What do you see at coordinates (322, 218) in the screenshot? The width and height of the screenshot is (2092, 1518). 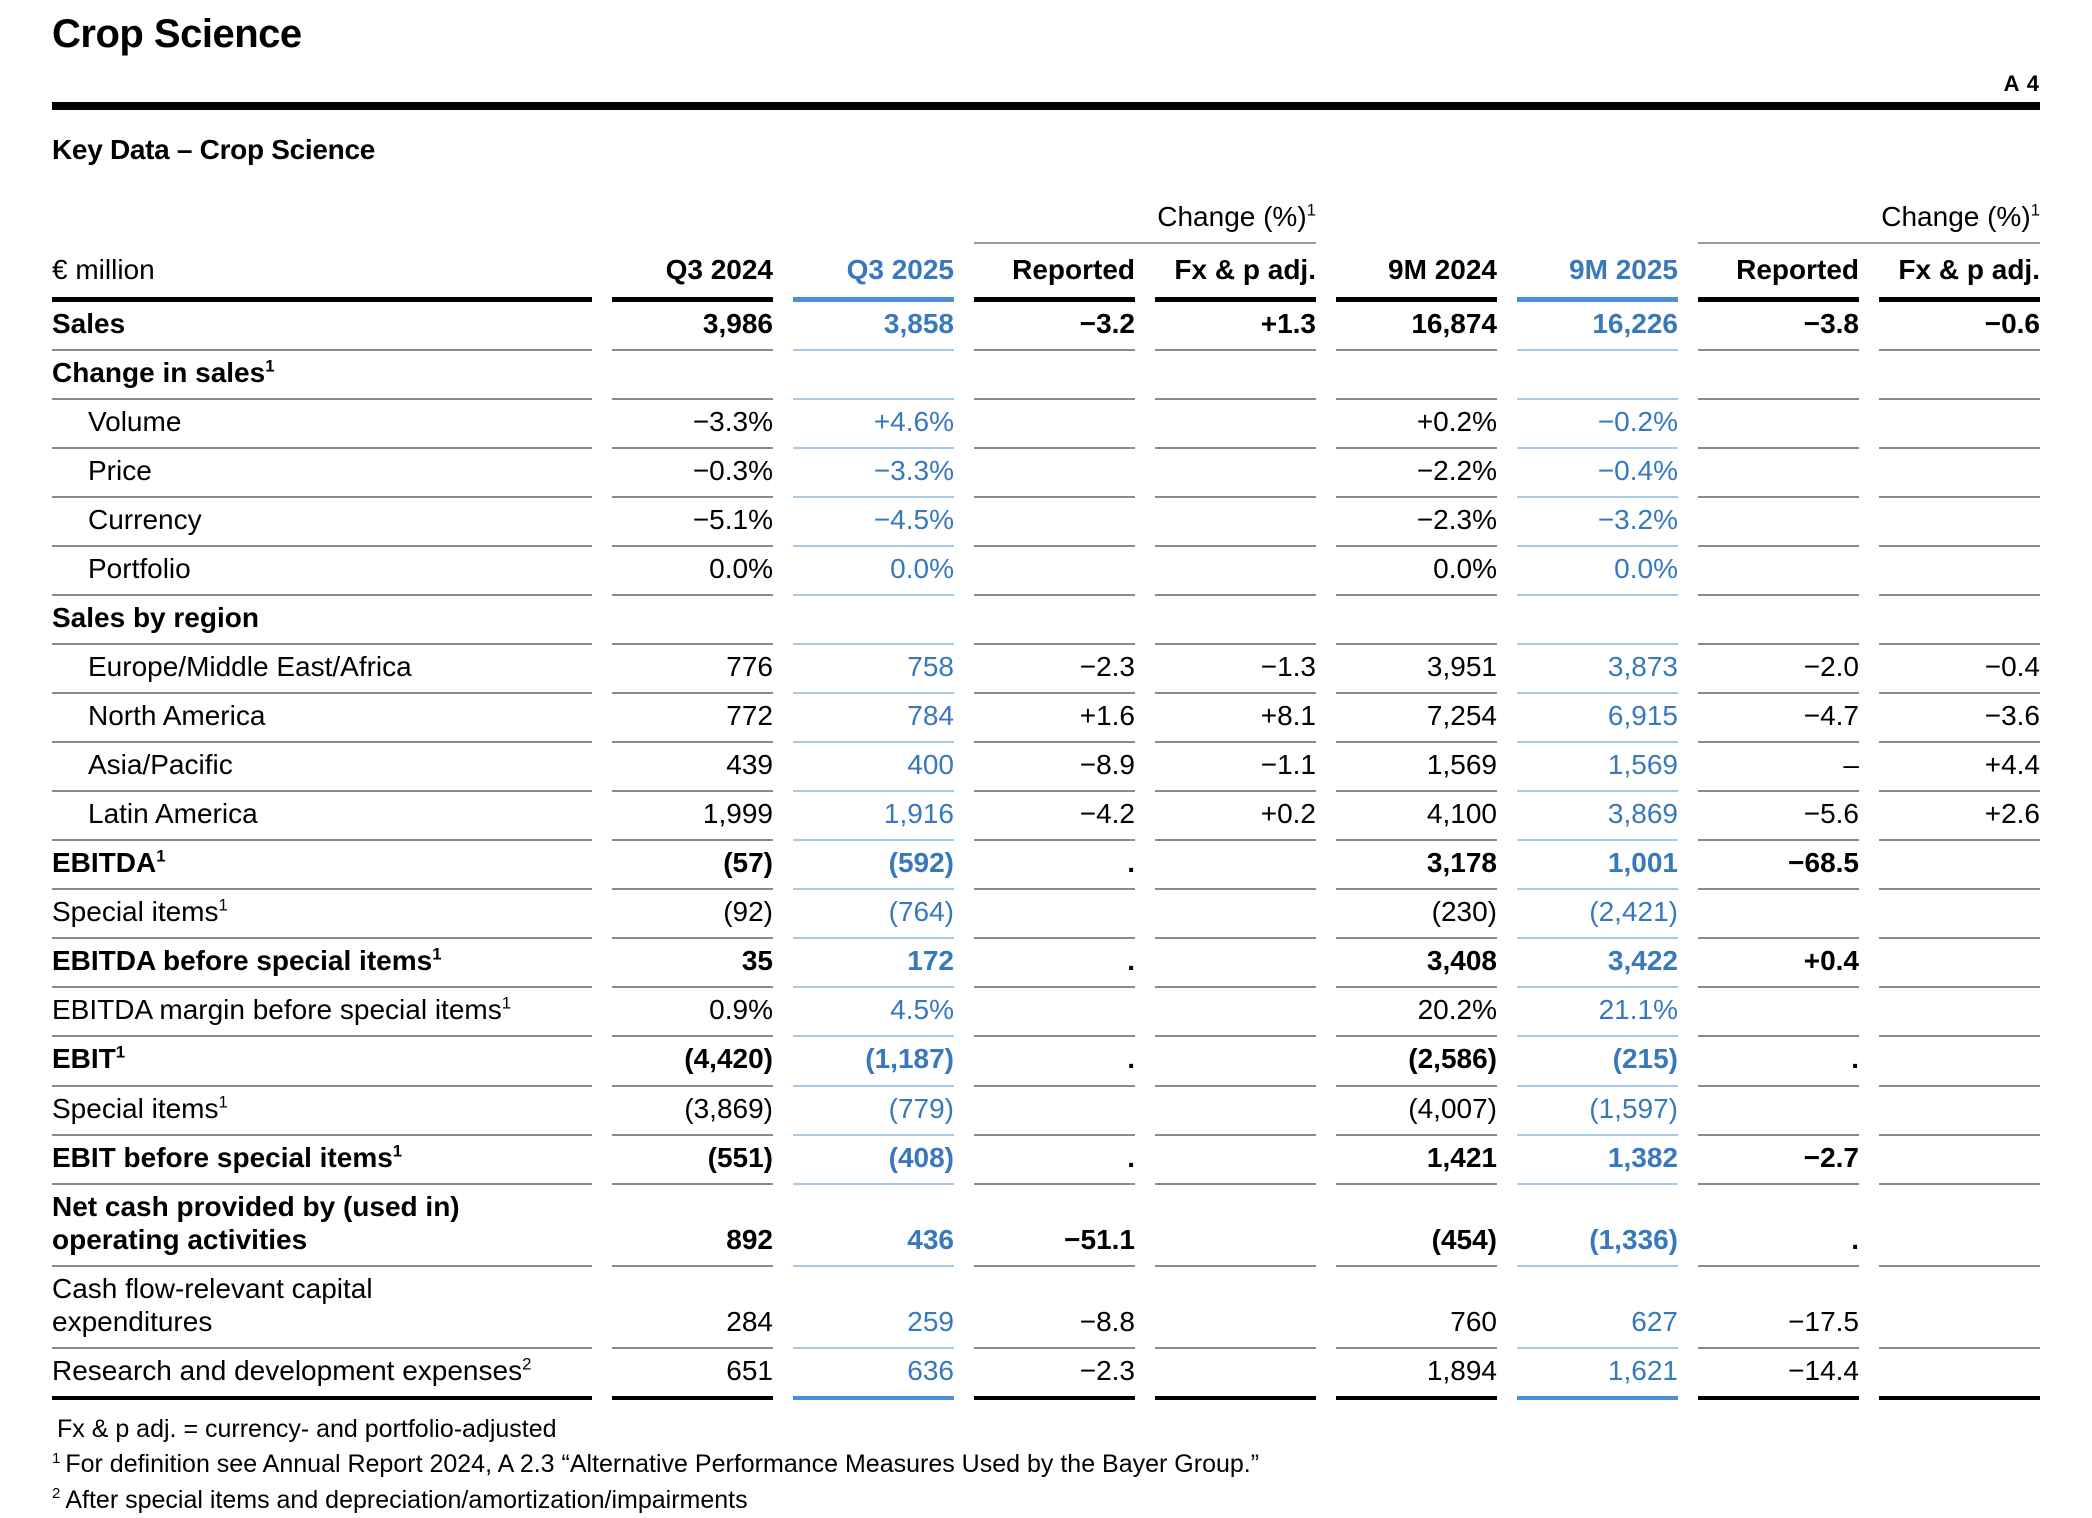 I see `empty-cell` at bounding box center [322, 218].